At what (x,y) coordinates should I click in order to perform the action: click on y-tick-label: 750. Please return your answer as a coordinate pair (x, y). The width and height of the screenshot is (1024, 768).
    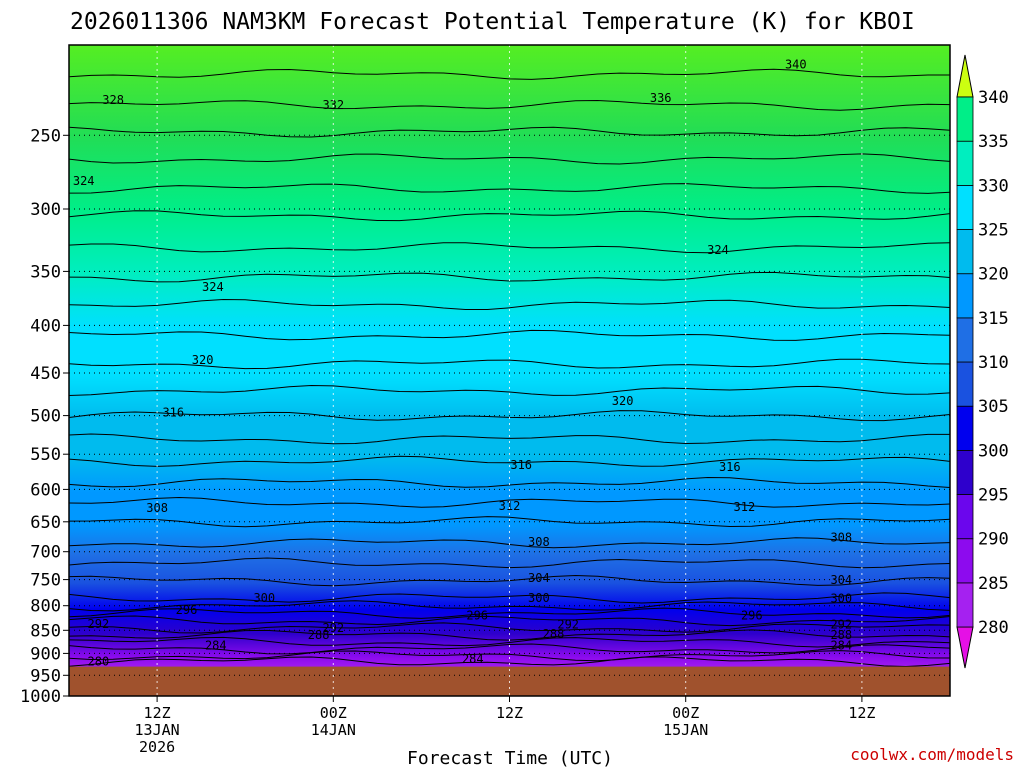
    Looking at the image, I should click on (45, 581).